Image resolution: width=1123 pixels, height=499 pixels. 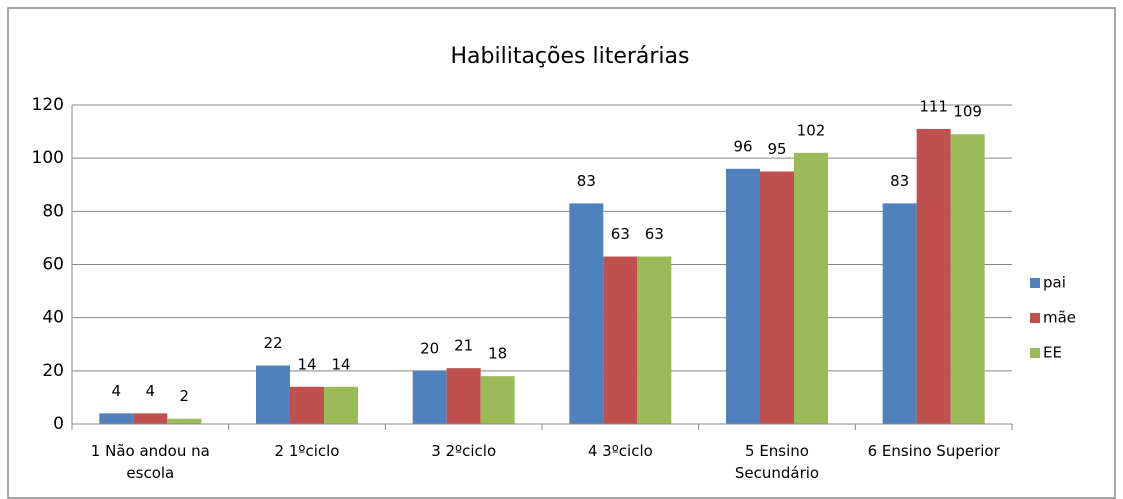 What do you see at coordinates (53, 211) in the screenshot?
I see `y-tick-label: 80` at bounding box center [53, 211].